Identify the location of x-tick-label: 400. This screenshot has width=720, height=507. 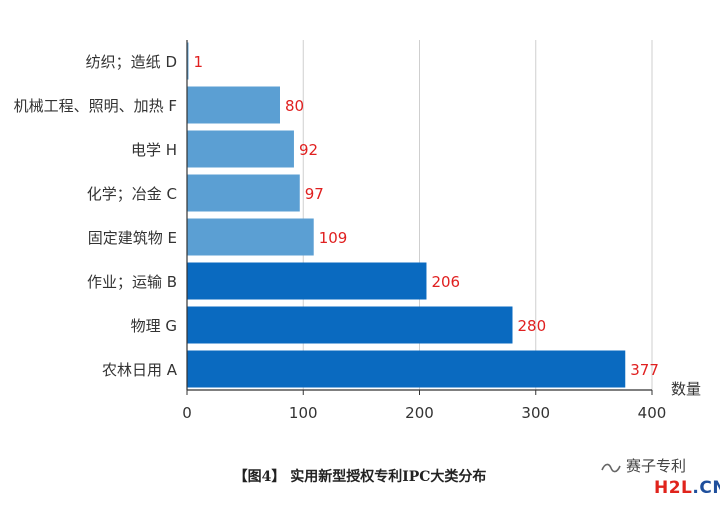
(652, 413).